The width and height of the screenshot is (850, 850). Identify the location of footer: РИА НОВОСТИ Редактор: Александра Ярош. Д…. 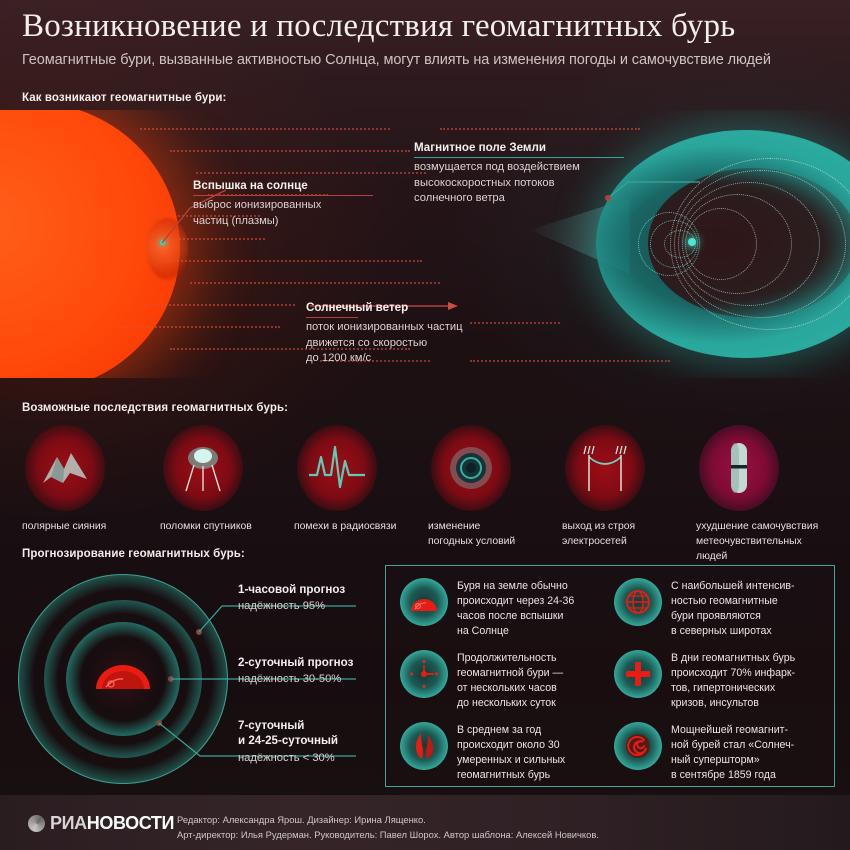
(425, 822).